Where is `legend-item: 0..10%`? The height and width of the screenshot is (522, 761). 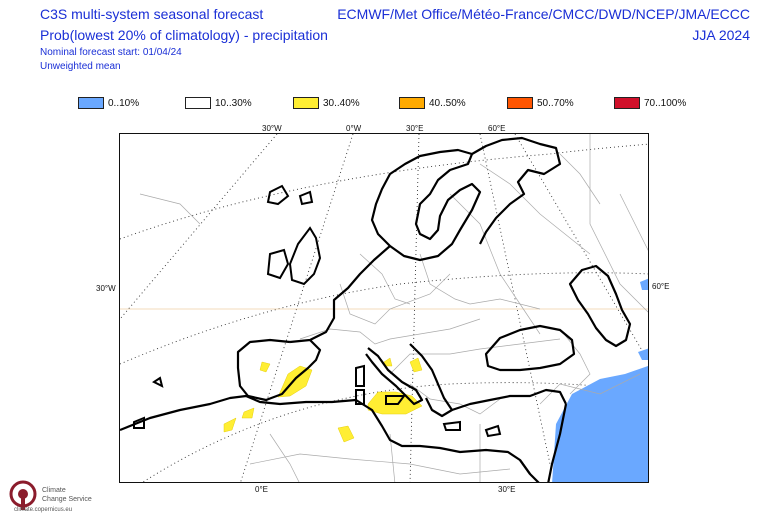
legend-item: 0..10% is located at coordinates (108, 103).